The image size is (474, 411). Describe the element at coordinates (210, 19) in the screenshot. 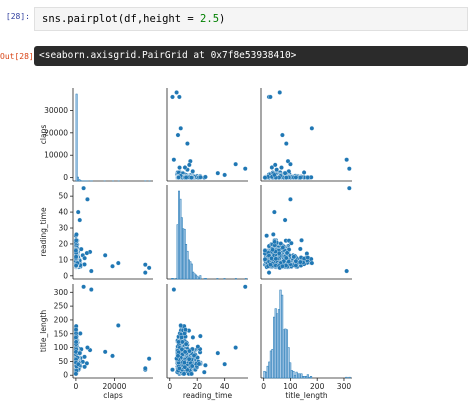

I see `code-number: 2.5` at that location.